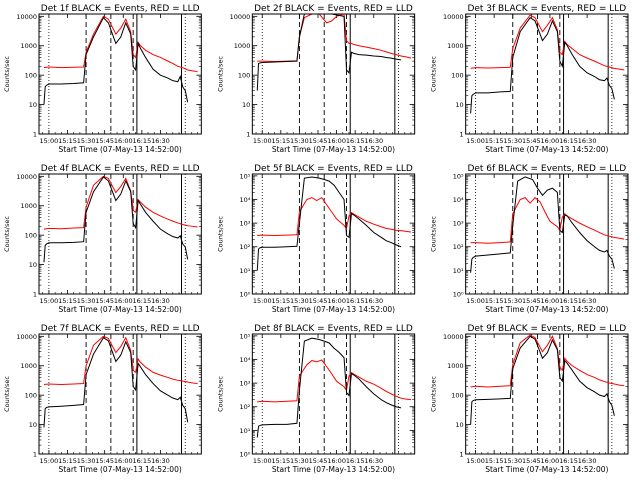  What do you see at coordinates (333, 9) in the screenshot?
I see `panel-title: Det 2f BLACK = Events, RED = LLD` at bounding box center [333, 9].